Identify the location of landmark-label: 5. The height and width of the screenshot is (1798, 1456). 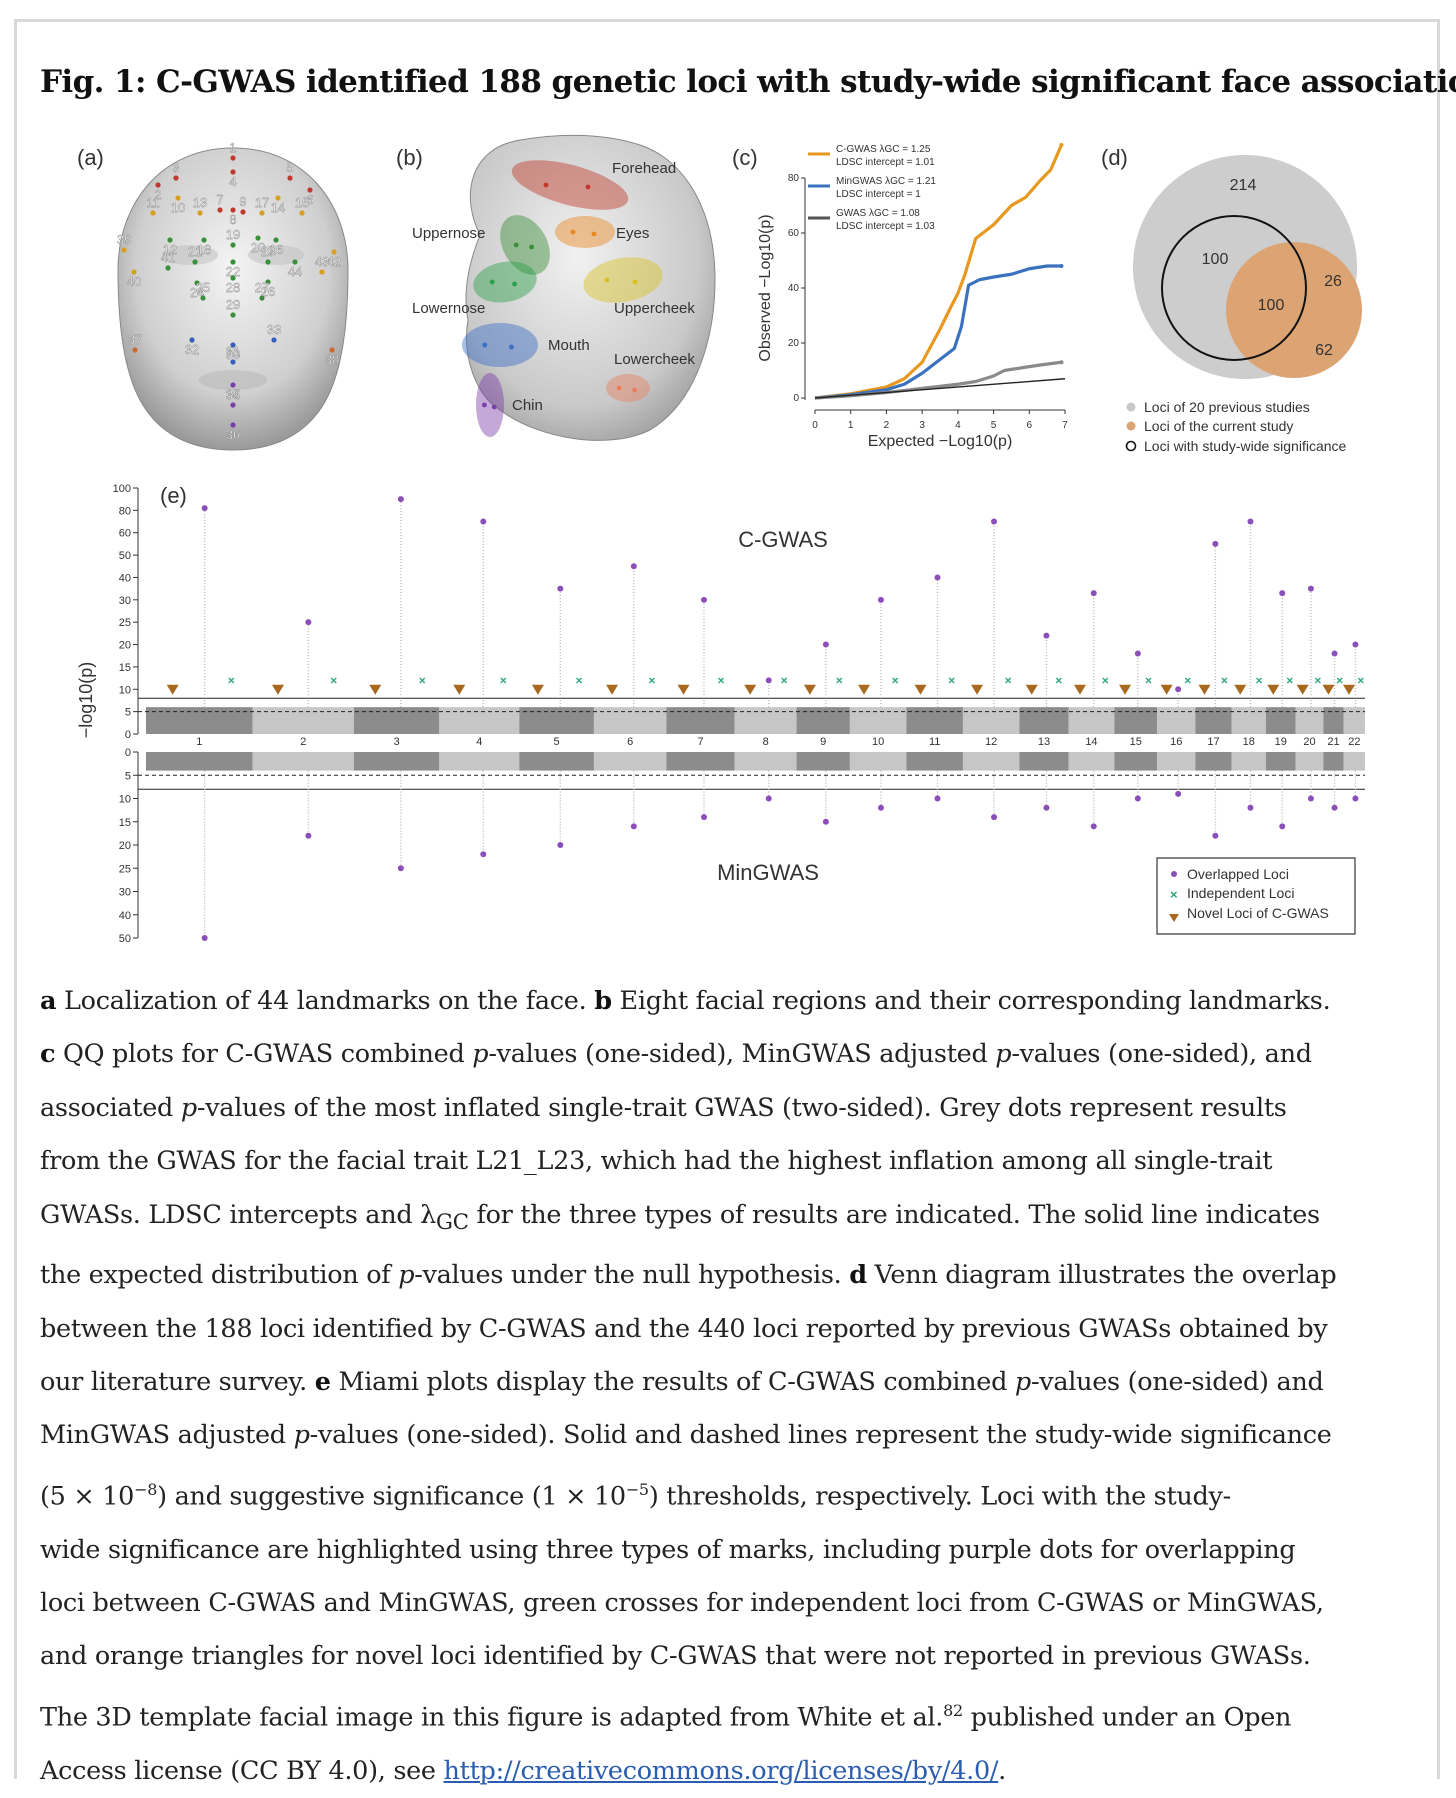
(289, 167).